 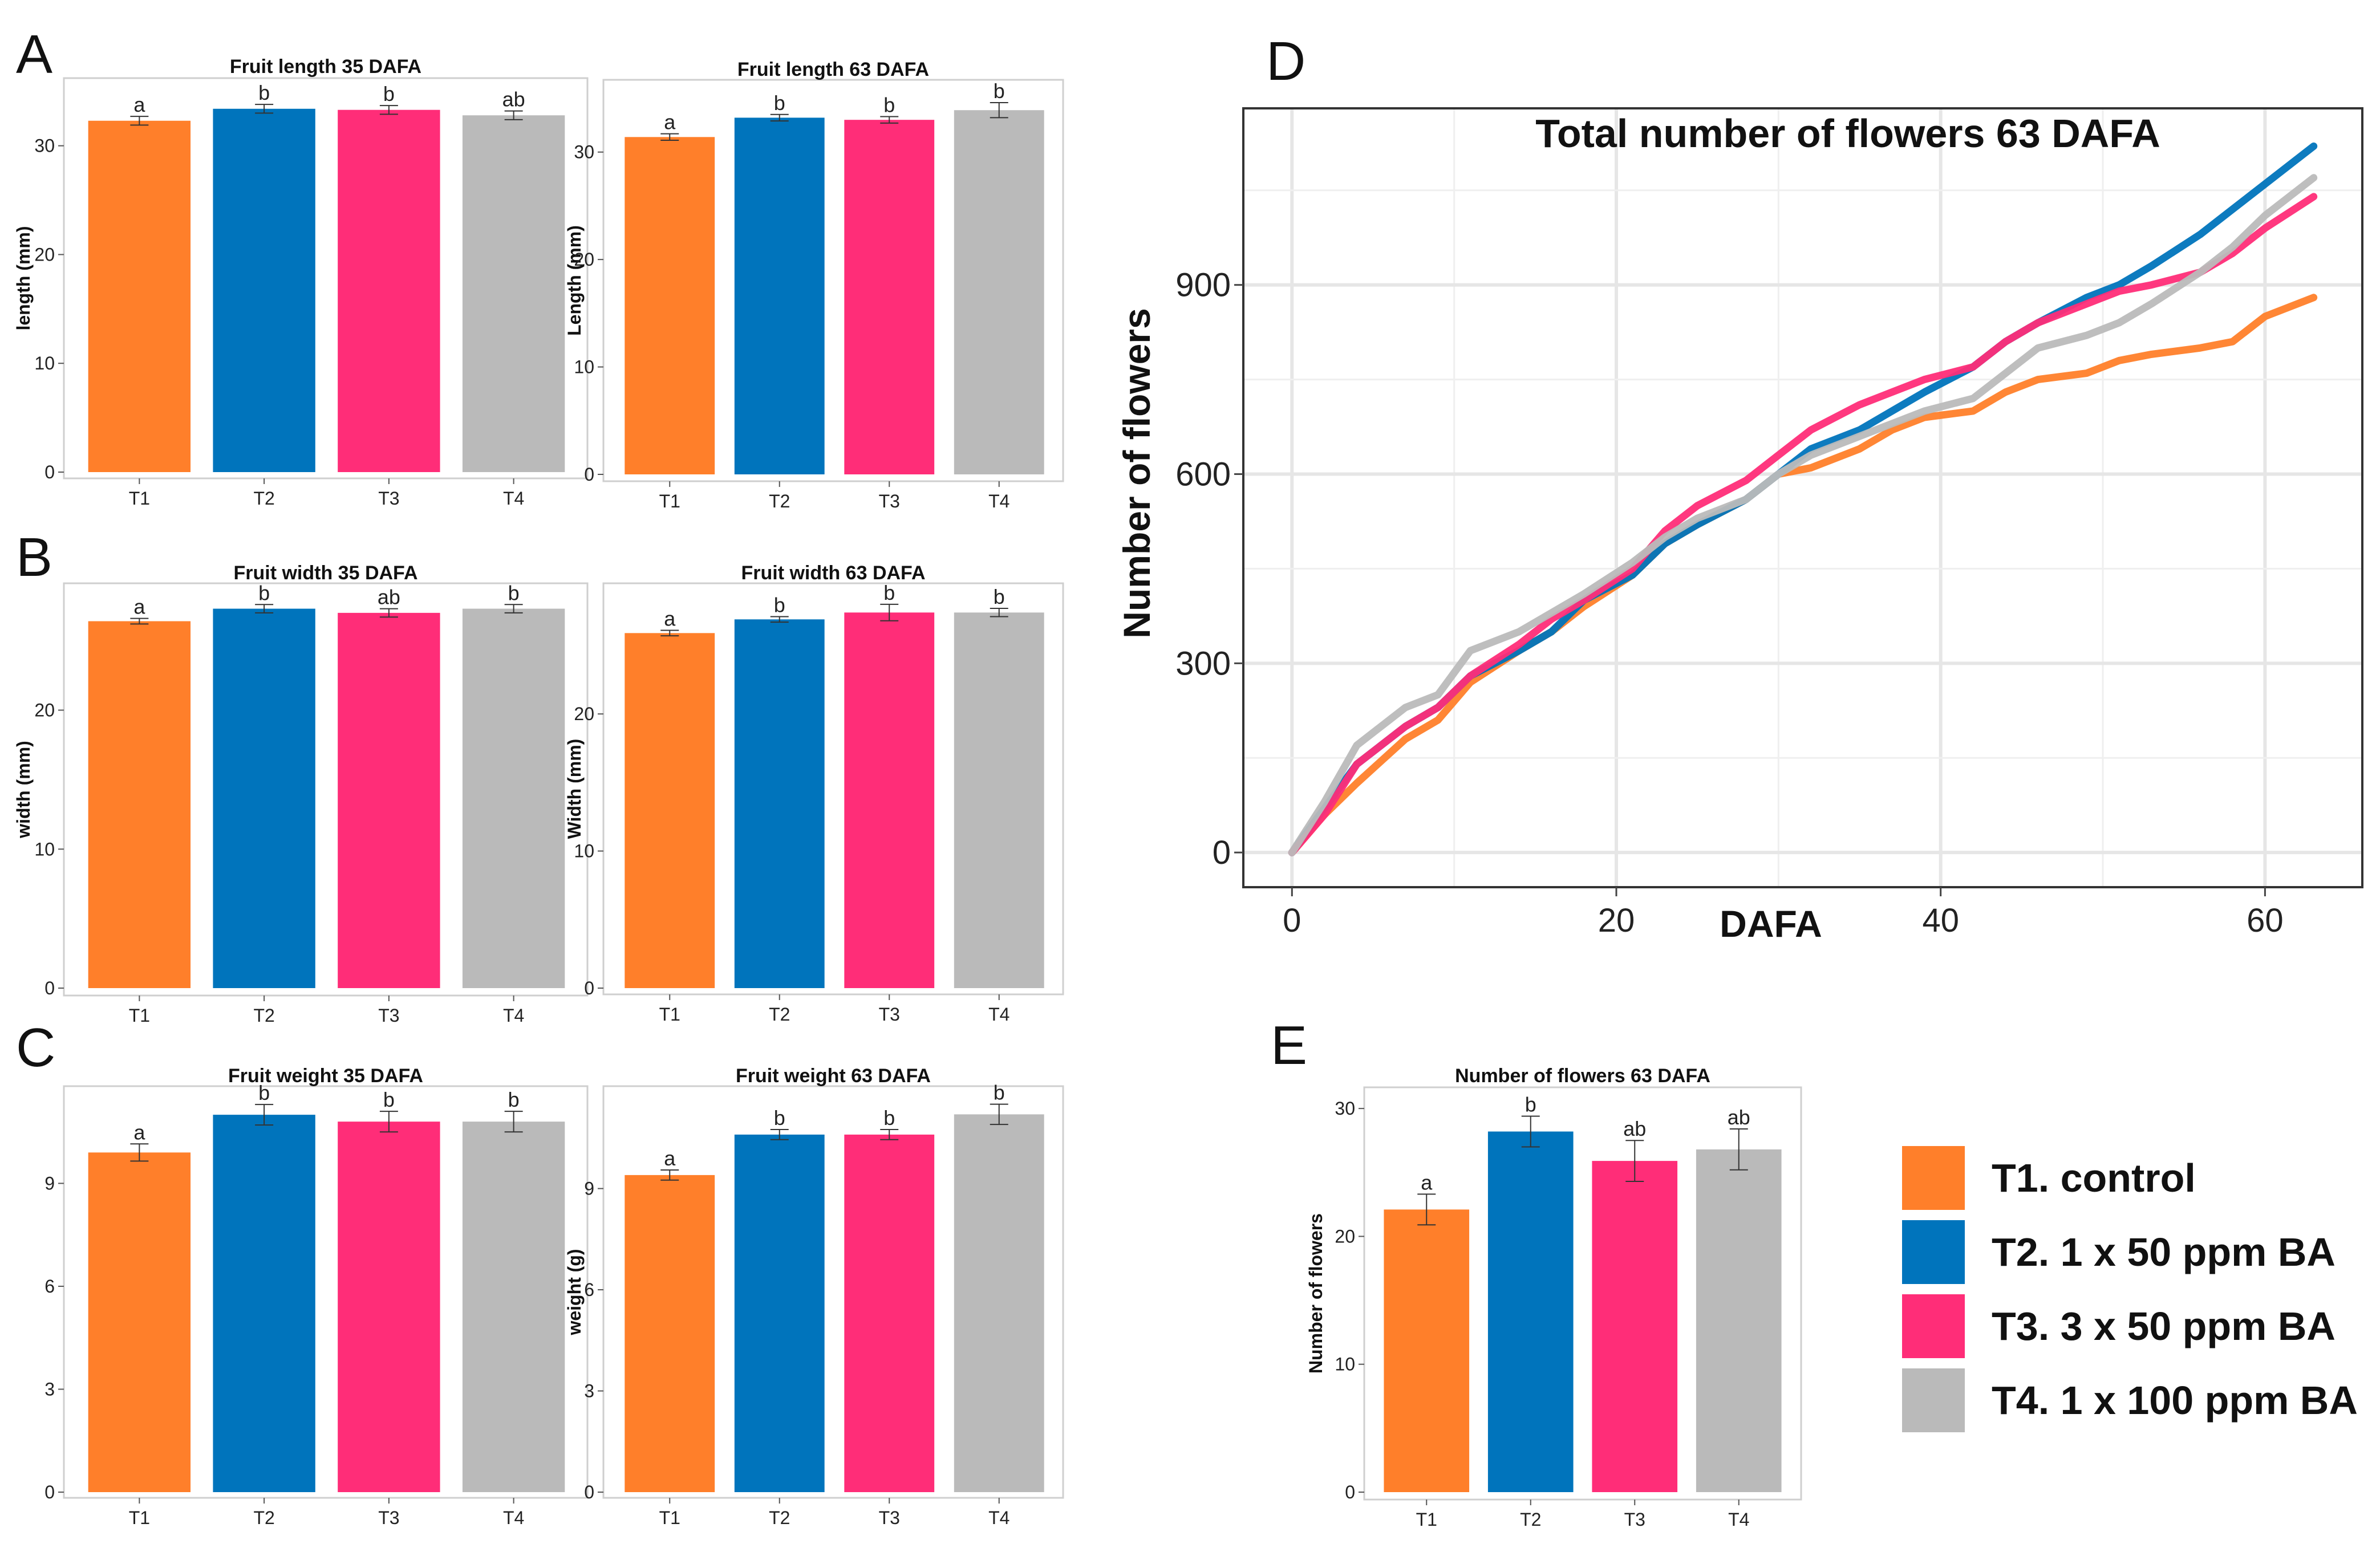 I want to click on y-axis-label: Width (mm), so click(x=574, y=789).